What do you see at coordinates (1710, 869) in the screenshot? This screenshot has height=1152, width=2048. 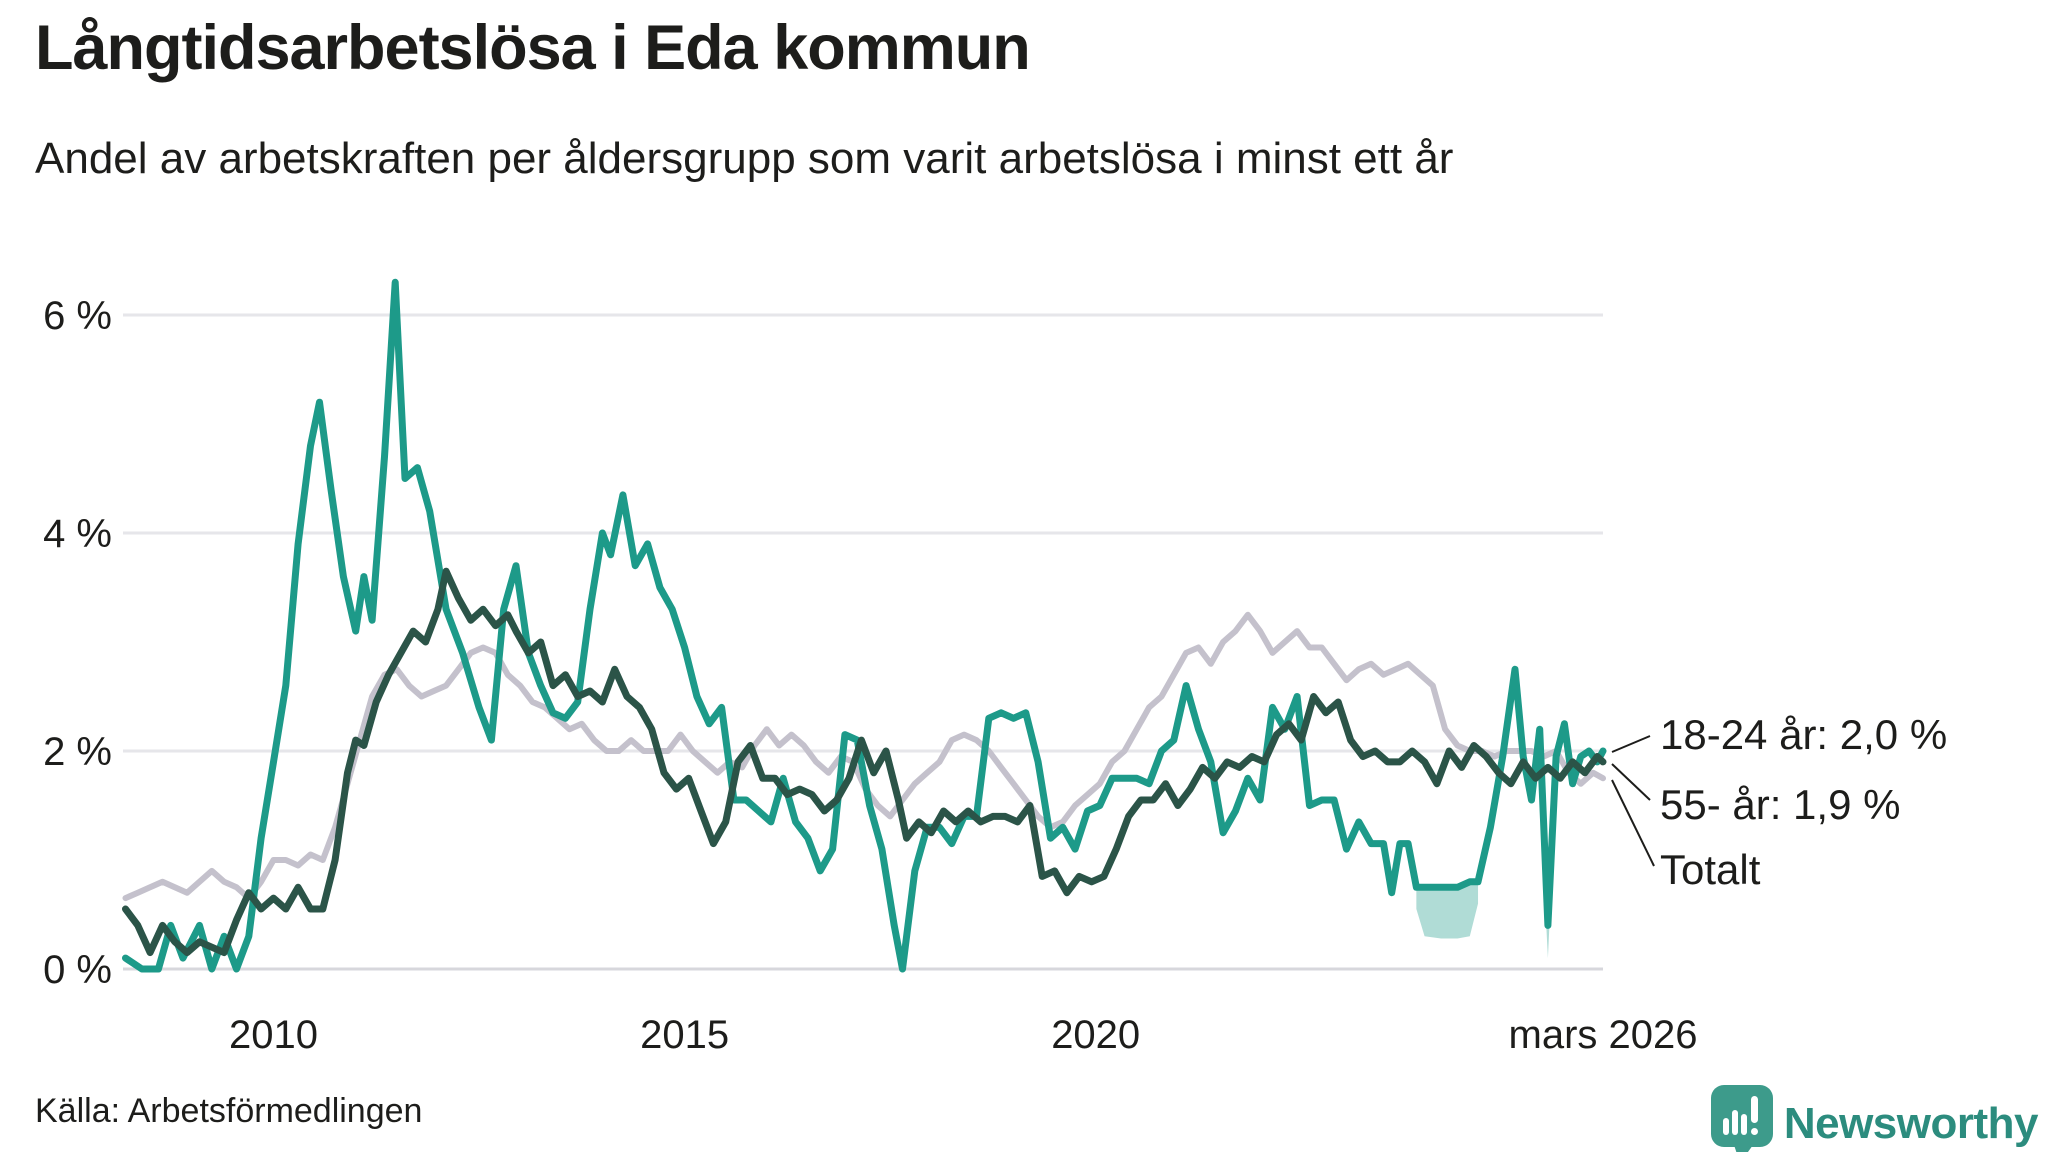 I see `series-label-totalt: Totalt` at bounding box center [1710, 869].